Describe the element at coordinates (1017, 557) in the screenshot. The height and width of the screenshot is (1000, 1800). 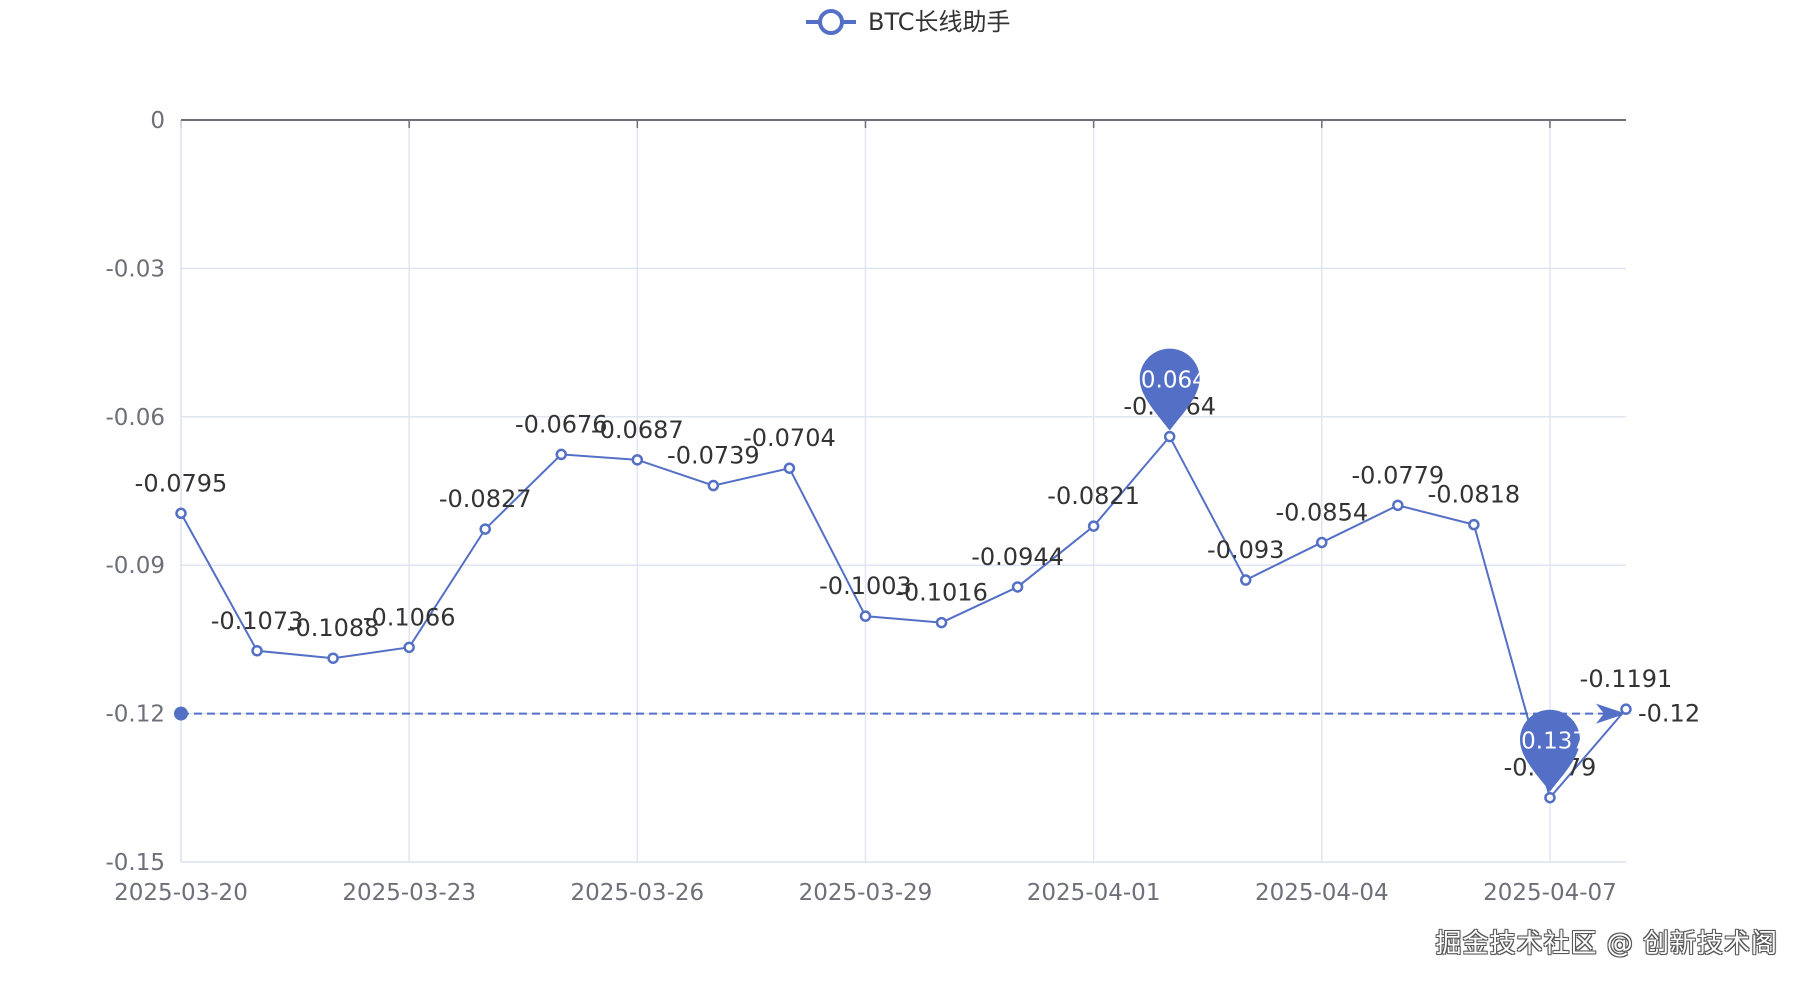
I see `data-label: -0.0944` at that location.